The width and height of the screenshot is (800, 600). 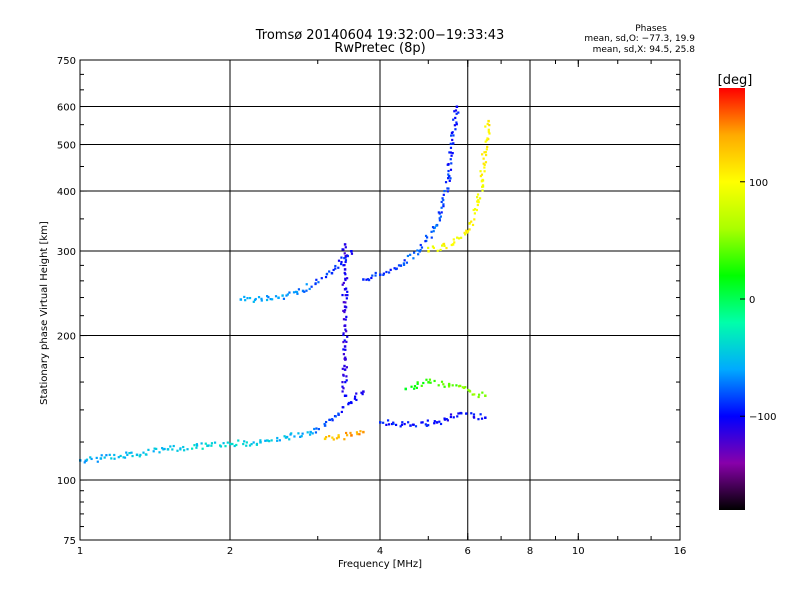 What do you see at coordinates (762, 417) in the screenshot?
I see `colorbar-tick-label: −100` at bounding box center [762, 417].